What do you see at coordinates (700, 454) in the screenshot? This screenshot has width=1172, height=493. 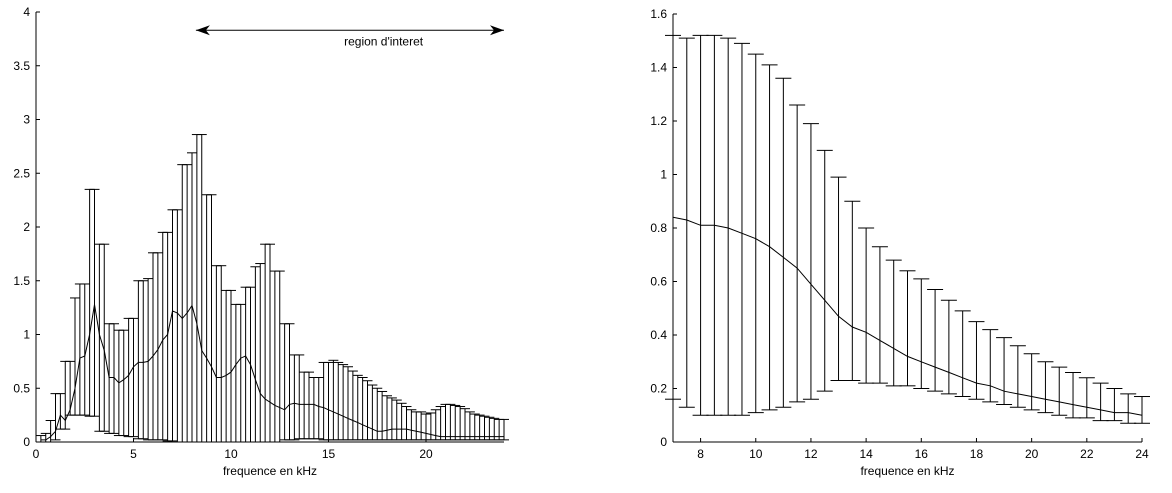 I see `x-tick-label: 8` at bounding box center [700, 454].